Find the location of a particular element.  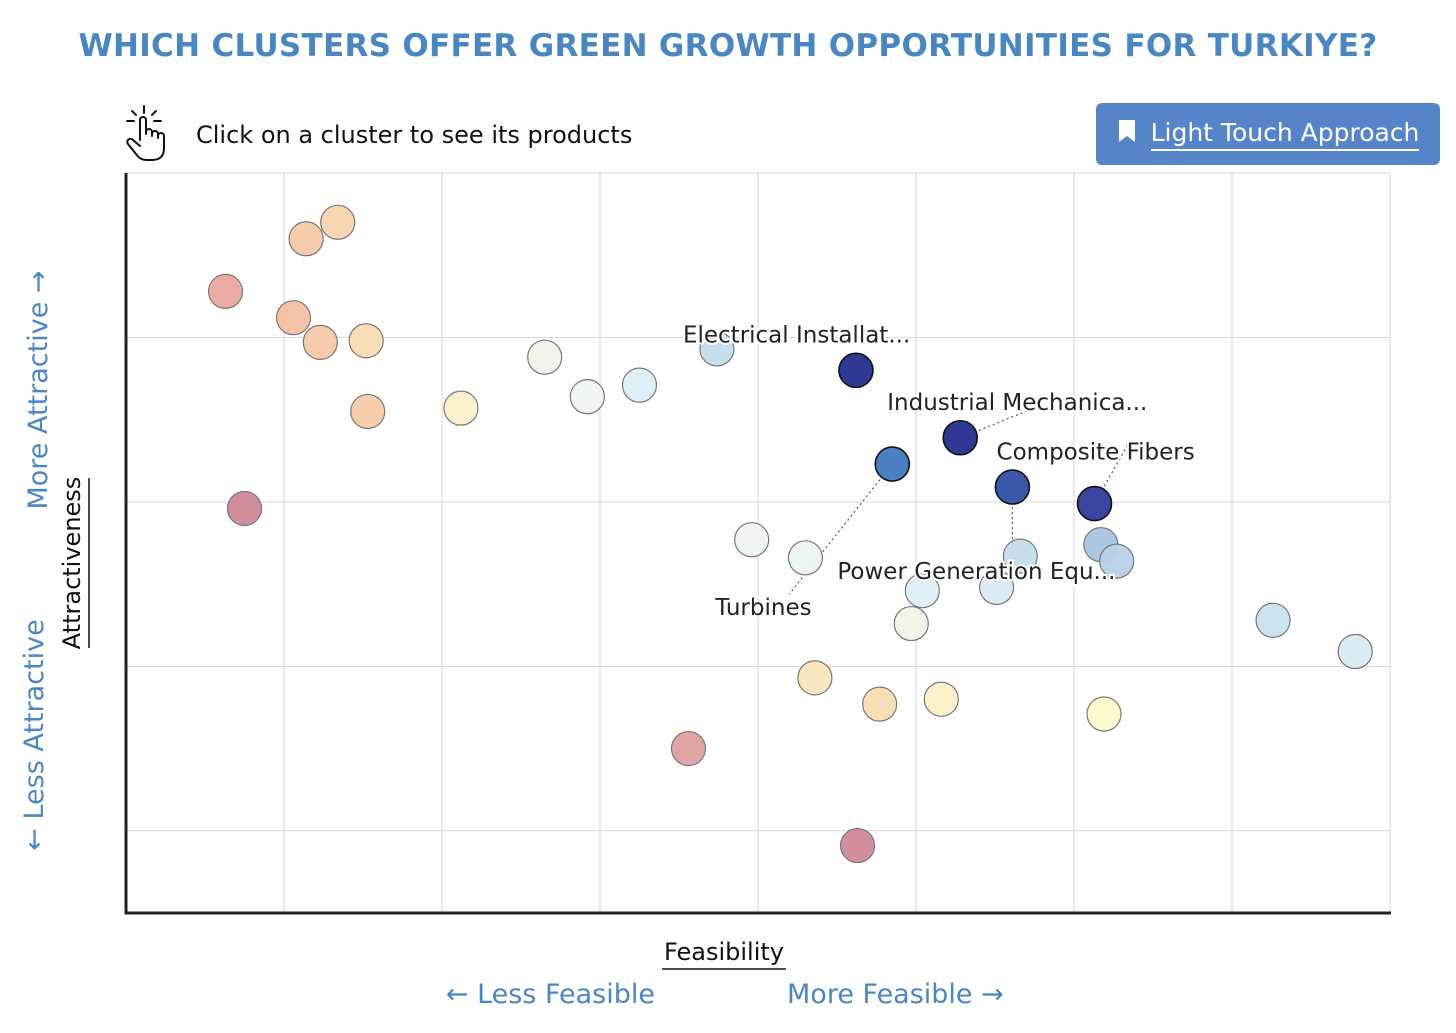

x-axis-title: Feasibility is located at coordinates (724, 952).